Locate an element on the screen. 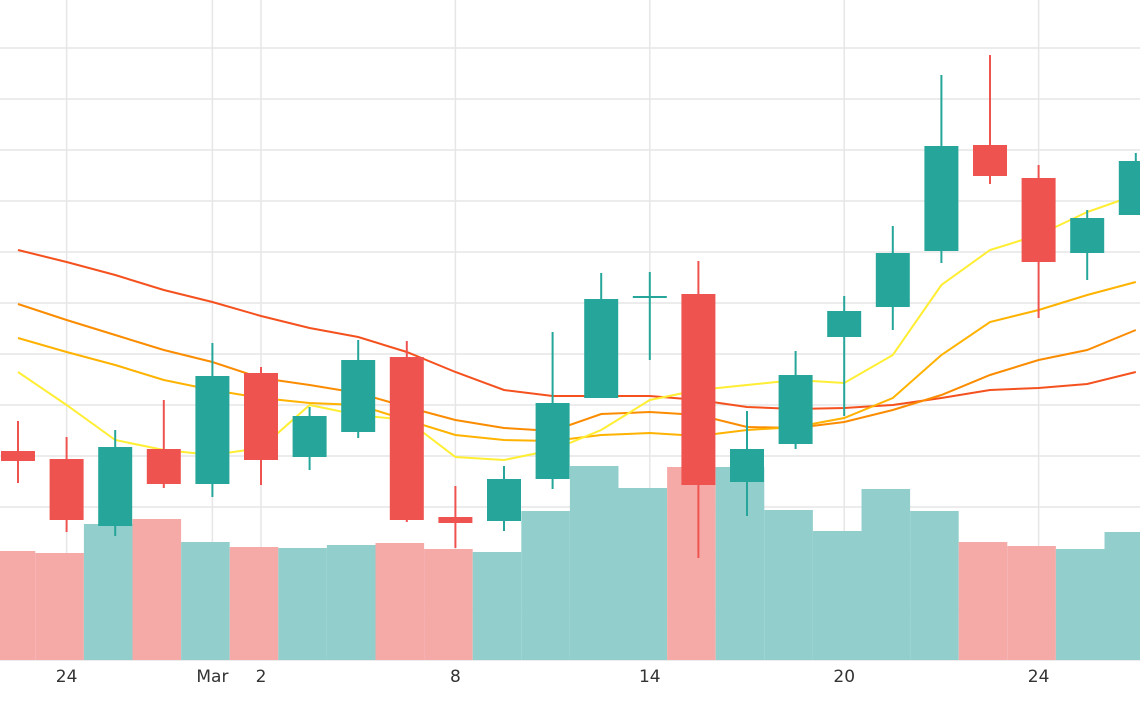  x-tick-label: 2 is located at coordinates (261, 677).